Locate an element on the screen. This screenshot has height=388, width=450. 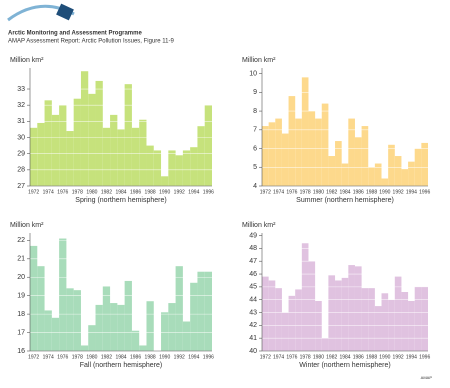
y-tick-label: 4 is located at coordinates (255, 186).